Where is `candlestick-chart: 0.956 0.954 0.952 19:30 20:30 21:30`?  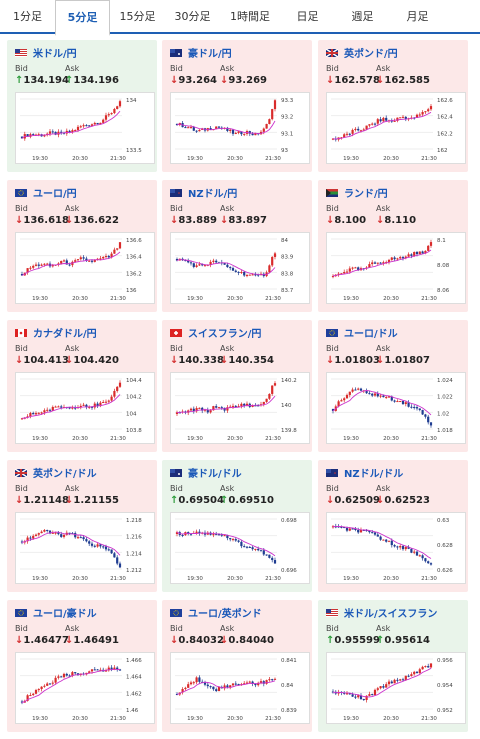
candlestick-chart: 0.956 0.954 0.952 19:30 20:30 21:30 is located at coordinates (396, 688).